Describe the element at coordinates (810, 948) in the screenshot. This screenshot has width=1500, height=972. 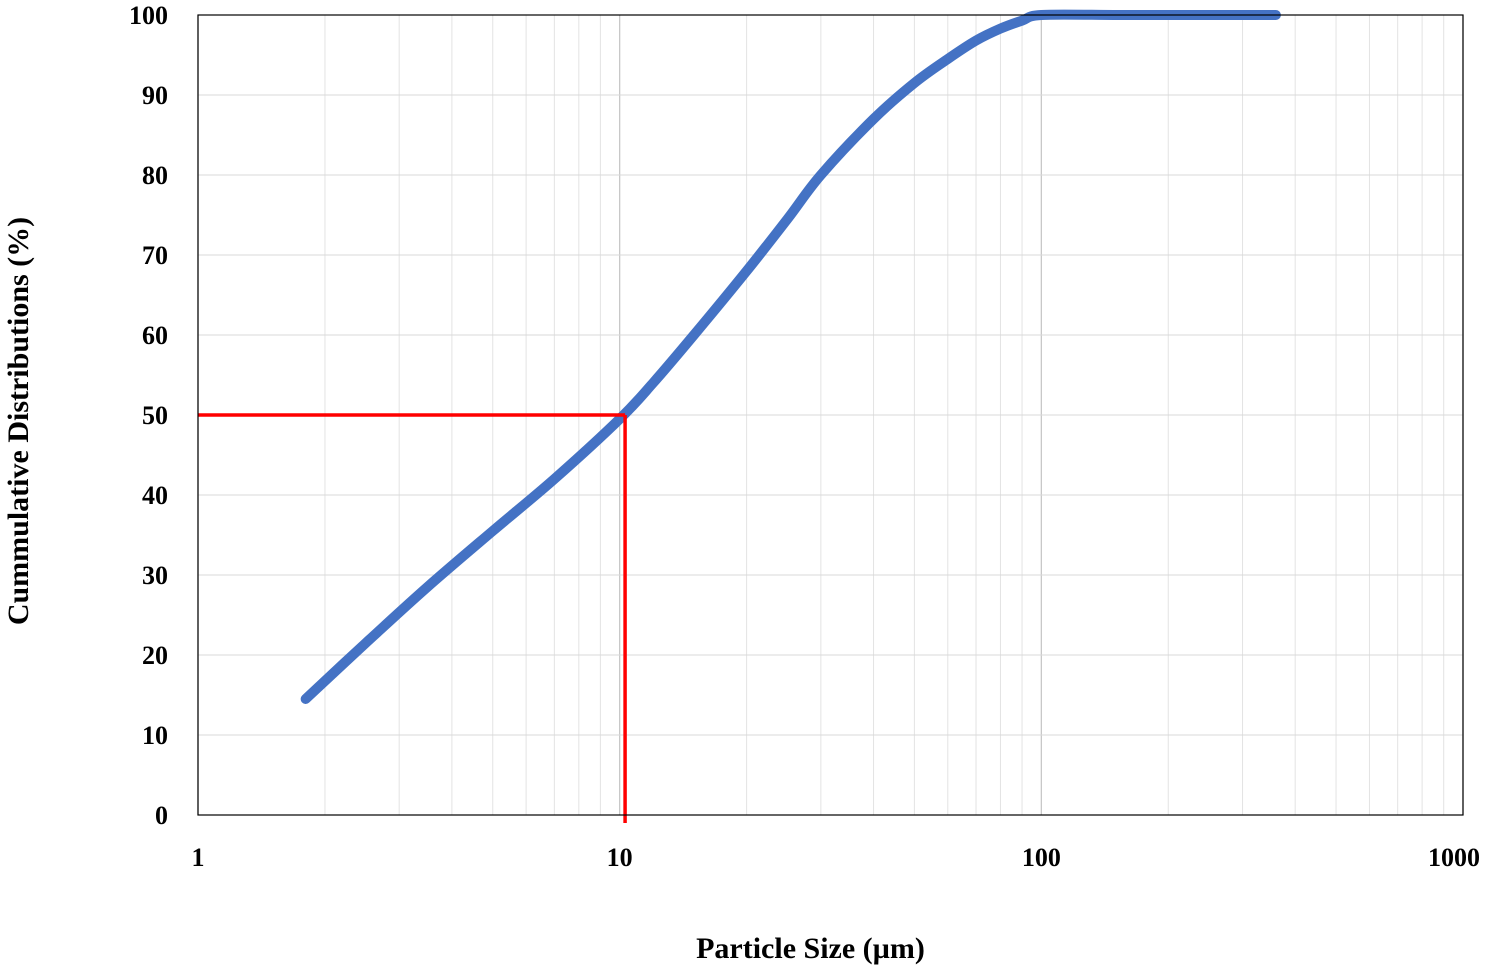
I see `x-axis-title: Particle Size (µm)` at that location.